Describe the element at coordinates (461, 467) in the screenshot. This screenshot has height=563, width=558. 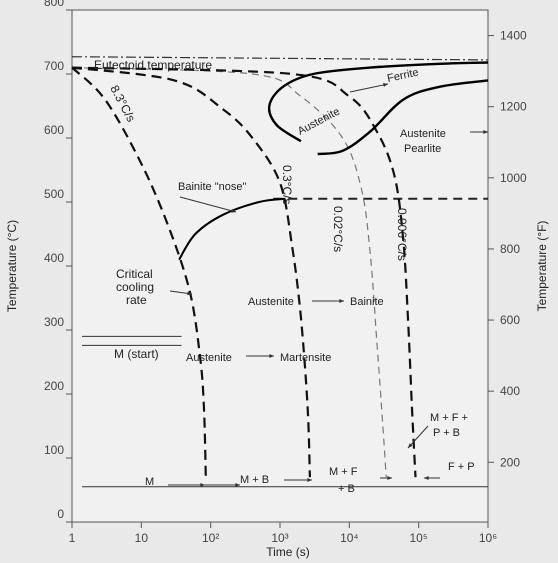
I see `annotation-label: F + P` at that location.